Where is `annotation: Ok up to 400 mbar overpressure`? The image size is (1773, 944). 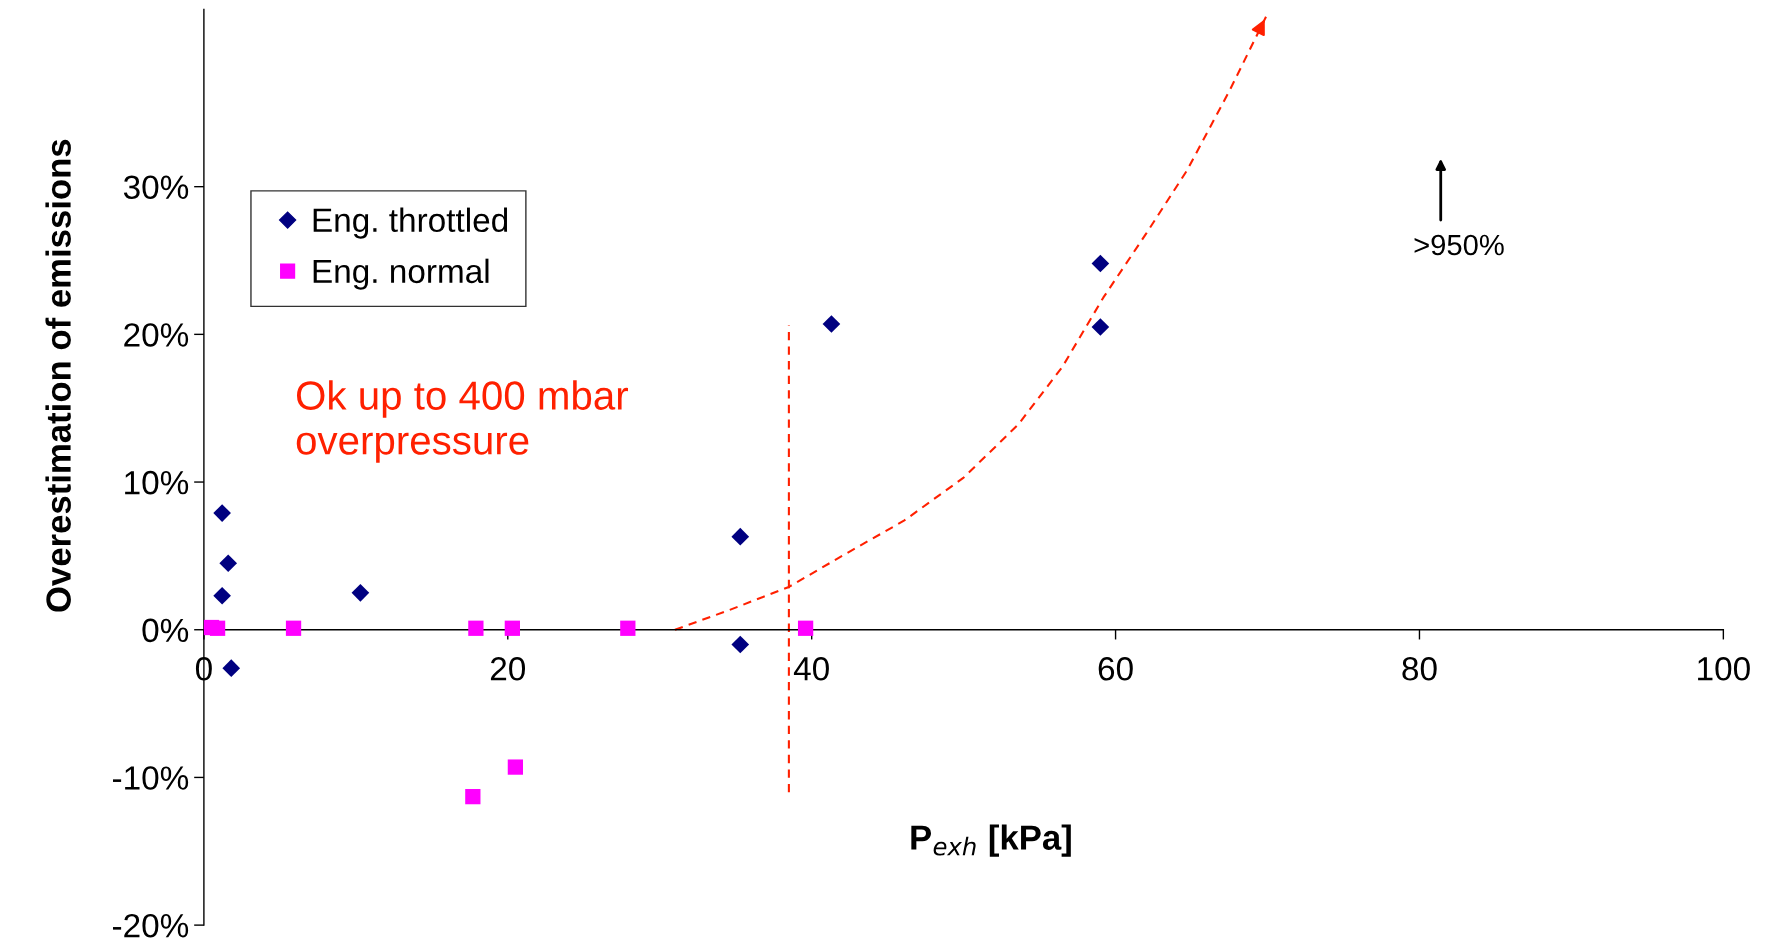 annotation: Ok up to 400 mbar overpressure is located at coordinates (462, 421).